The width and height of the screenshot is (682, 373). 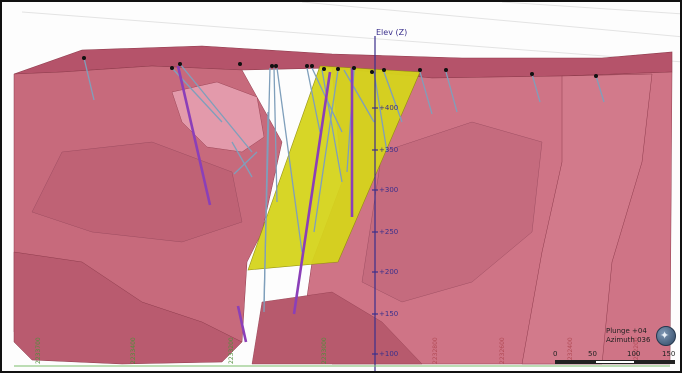 What do you see at coordinates (231, 350) in the screenshot?
I see `easting-label: 2233200` at bounding box center [231, 350].